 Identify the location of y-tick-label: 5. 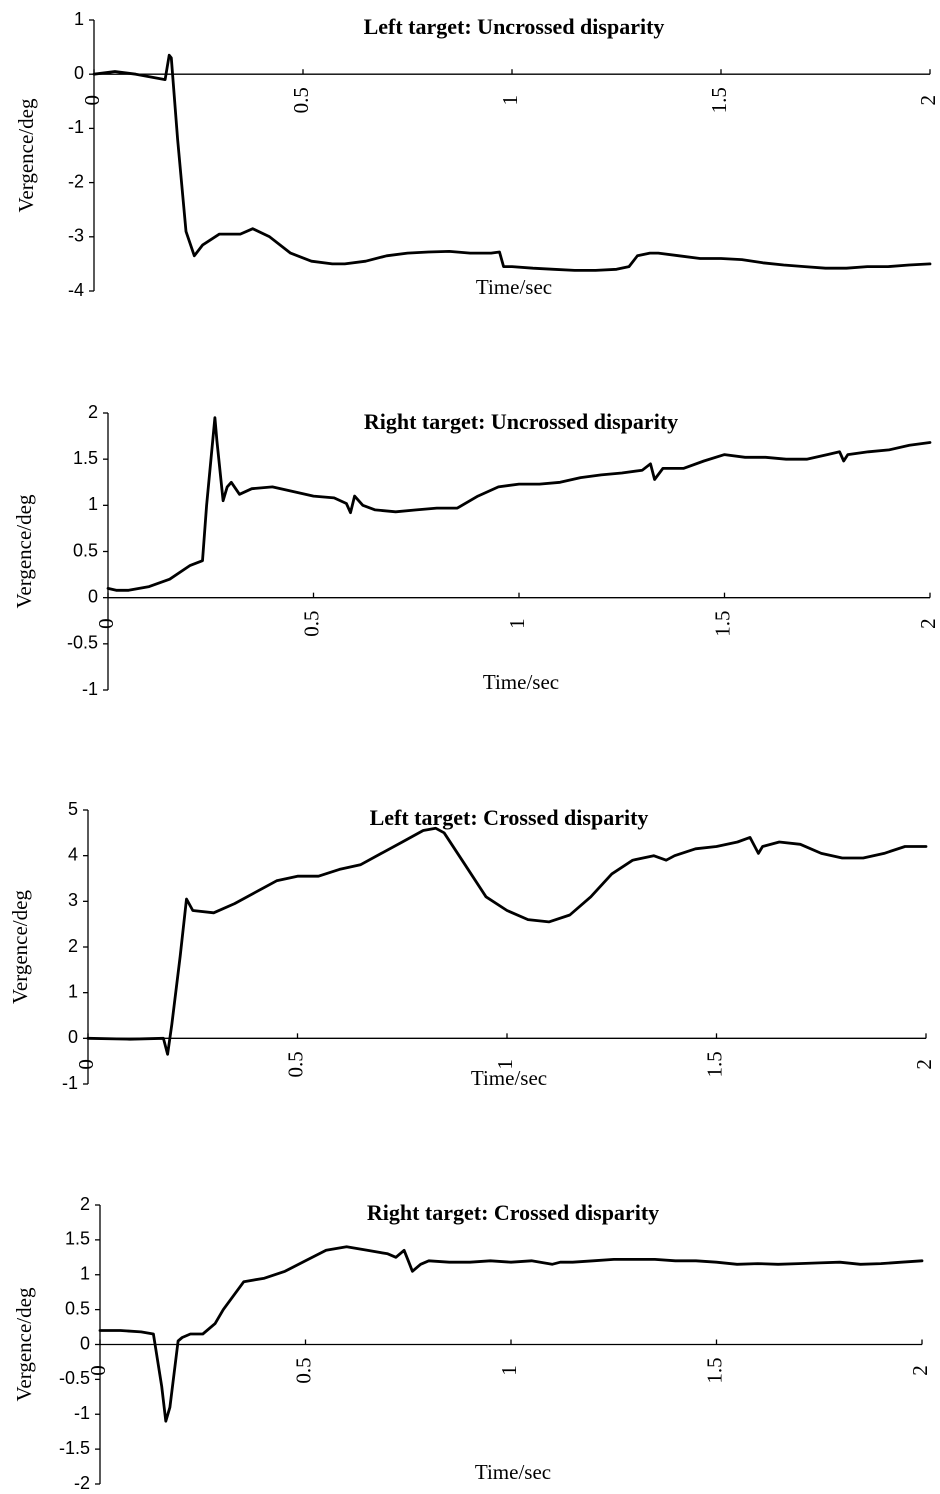
(73, 809).